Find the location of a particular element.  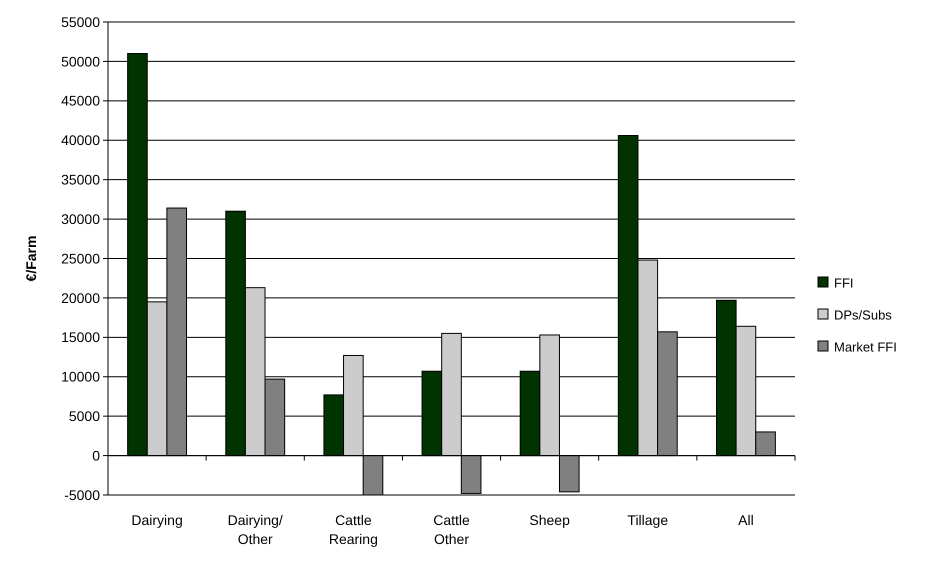

y-tick-label: -5000 is located at coordinates (82, 494).